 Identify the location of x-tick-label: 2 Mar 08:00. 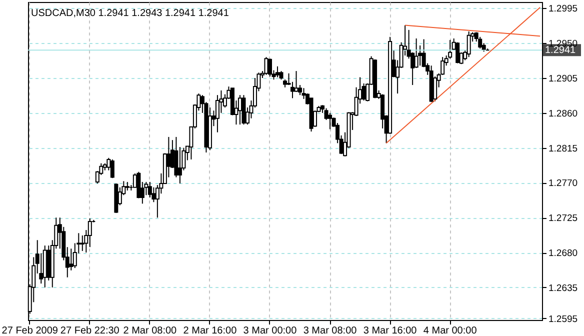
(150, 331).